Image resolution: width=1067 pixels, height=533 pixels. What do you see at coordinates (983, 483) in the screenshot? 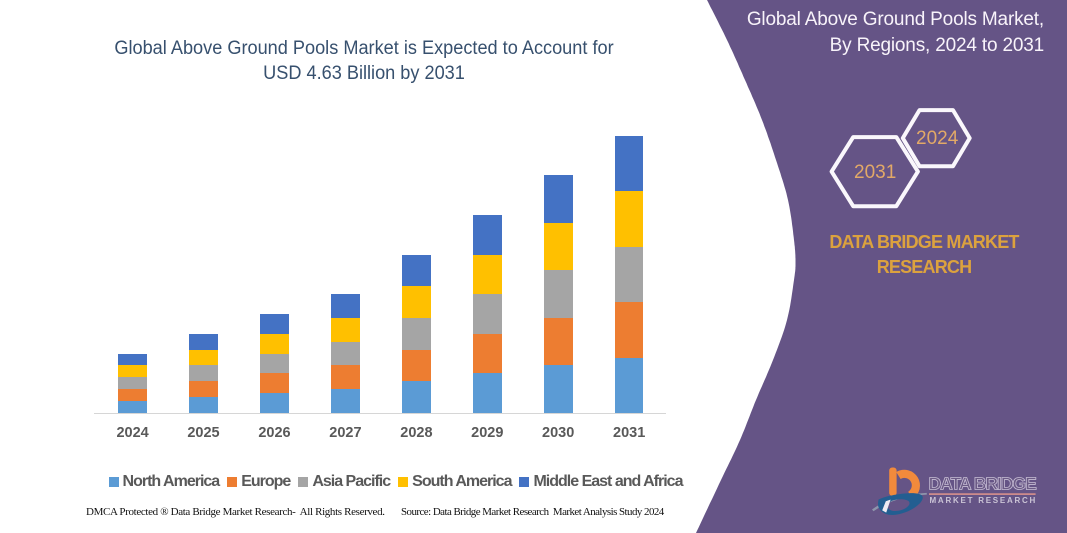
I see `svg-text: DATA BRIDGE` at bounding box center [983, 483].